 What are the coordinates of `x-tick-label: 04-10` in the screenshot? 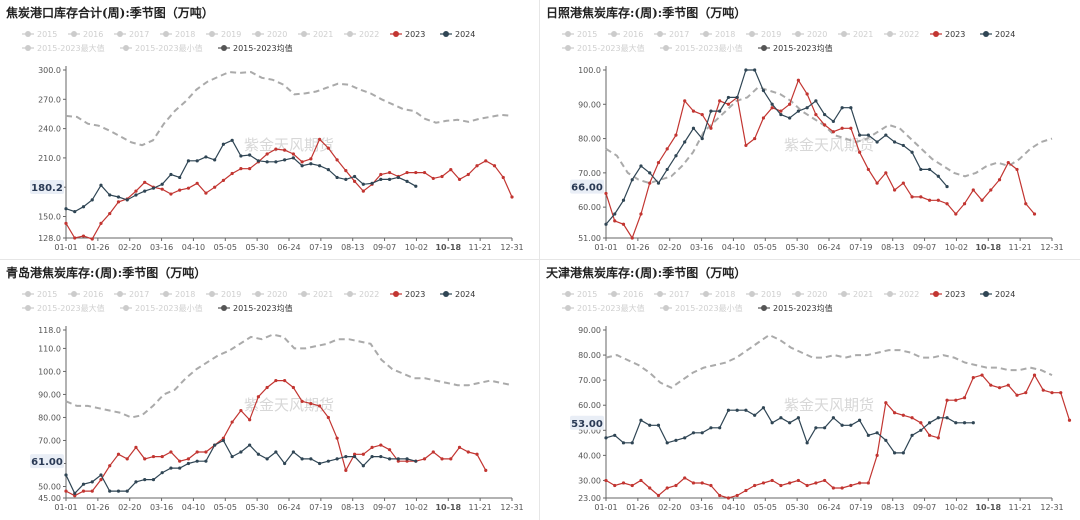 It's located at (733, 247).